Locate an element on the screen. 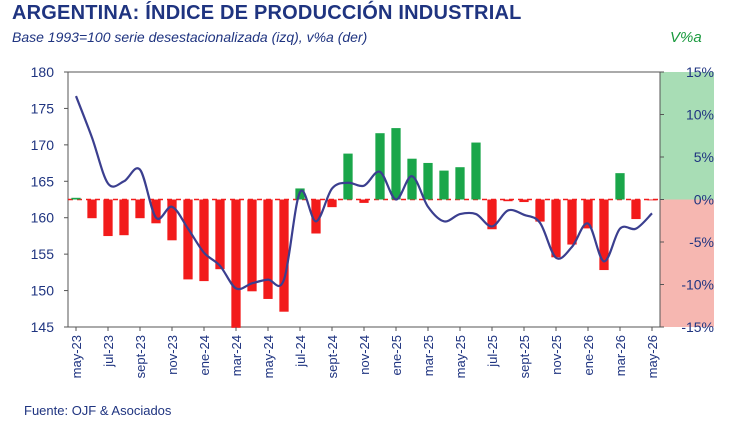 The image size is (730, 427). left-tick-label-160: 160 is located at coordinates (43, 218).